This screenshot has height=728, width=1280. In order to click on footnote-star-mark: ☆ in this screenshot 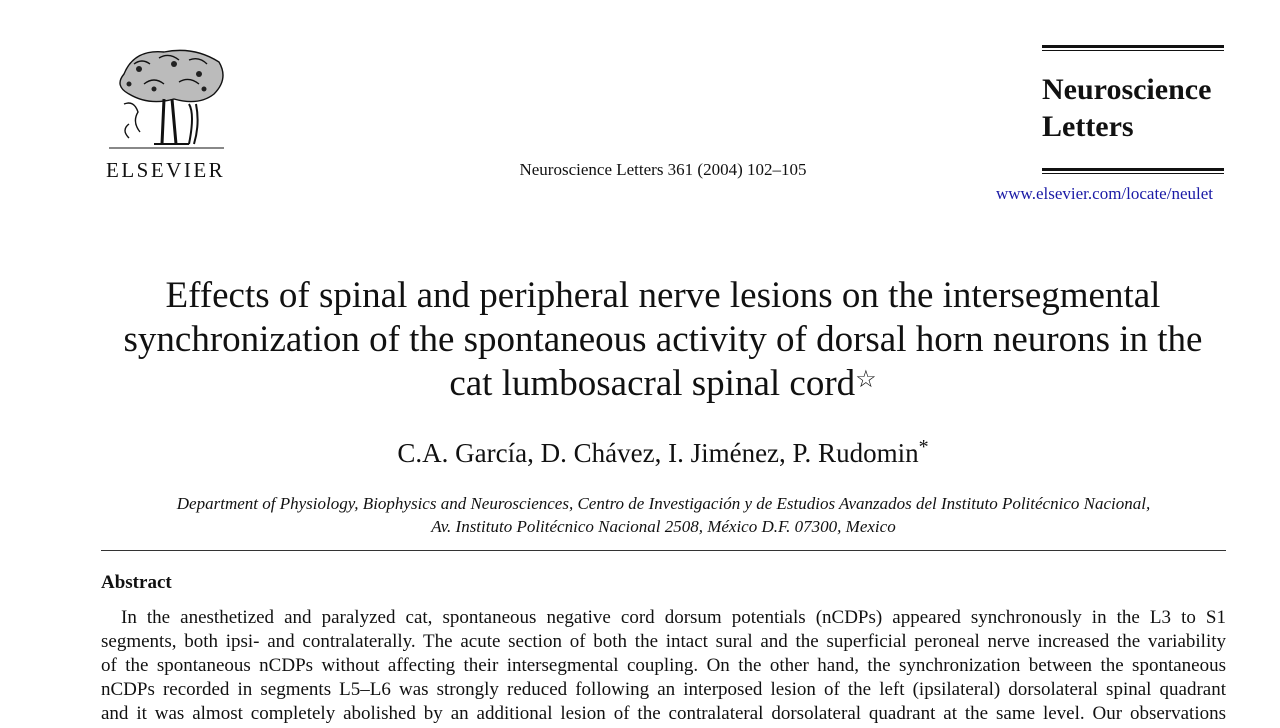, I will do `click(866, 380)`.